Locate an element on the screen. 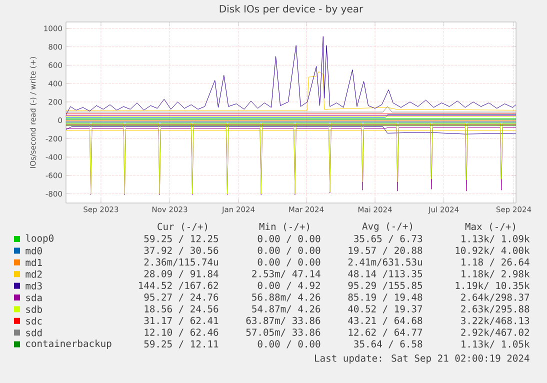 This screenshot has width=547, height=383. text: Avg (-/+) is located at coordinates (387, 227).